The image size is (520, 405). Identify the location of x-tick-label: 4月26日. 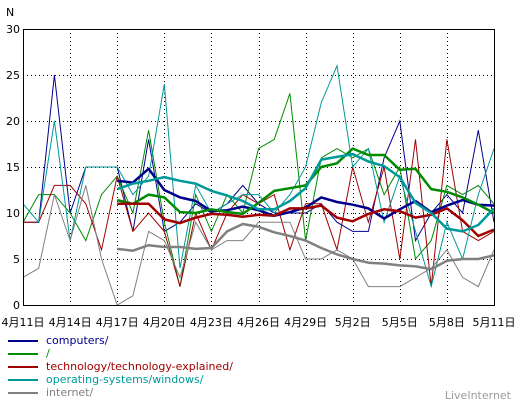
(258, 322).